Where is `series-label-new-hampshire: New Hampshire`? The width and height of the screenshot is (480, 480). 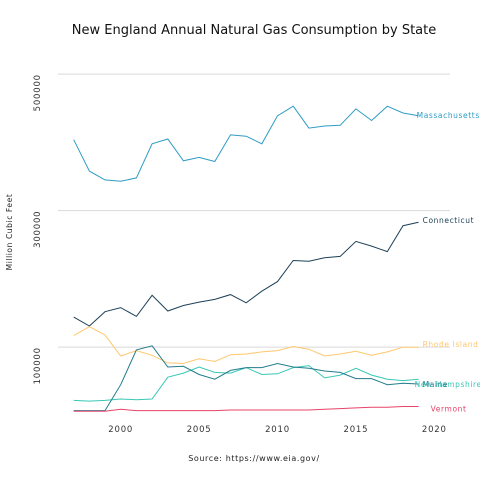 series-label-new-hampshire: New Hampshire is located at coordinates (447, 384).